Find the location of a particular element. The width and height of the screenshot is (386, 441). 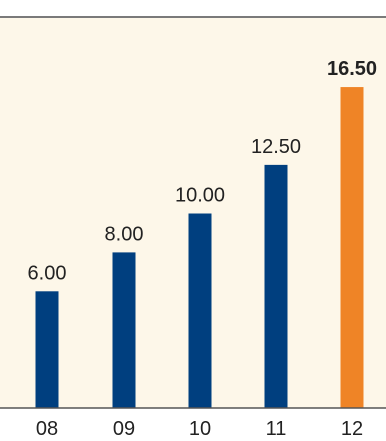

value-label-11: 12.50 is located at coordinates (276, 147).